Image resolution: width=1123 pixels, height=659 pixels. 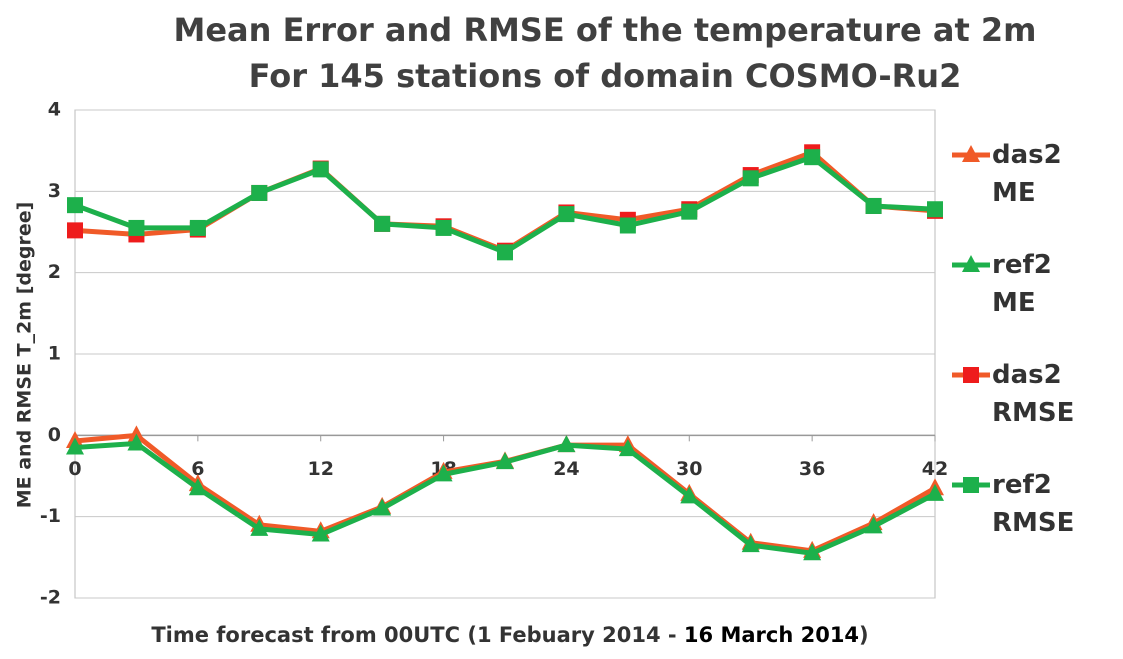 What do you see at coordinates (50, 598) in the screenshot?
I see `y-tick-label: -2` at bounding box center [50, 598].